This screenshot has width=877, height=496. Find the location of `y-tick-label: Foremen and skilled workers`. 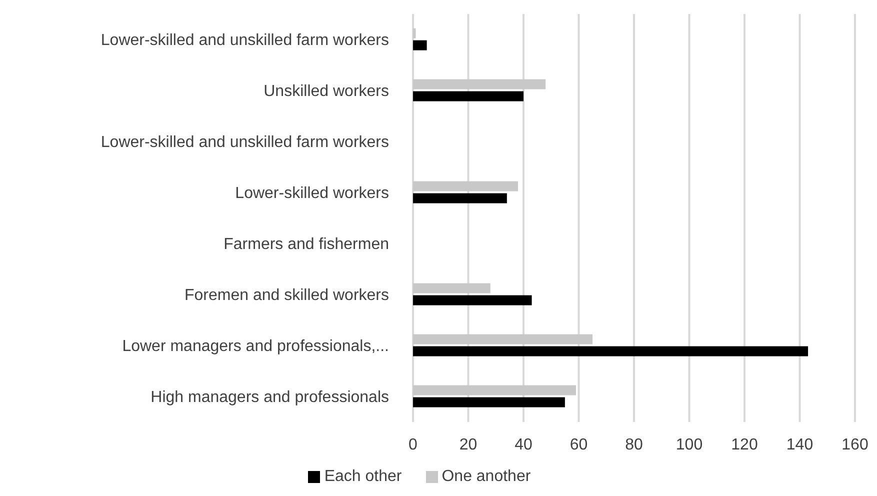

y-tick-label: Foremen and skilled workers is located at coordinates (286, 295).